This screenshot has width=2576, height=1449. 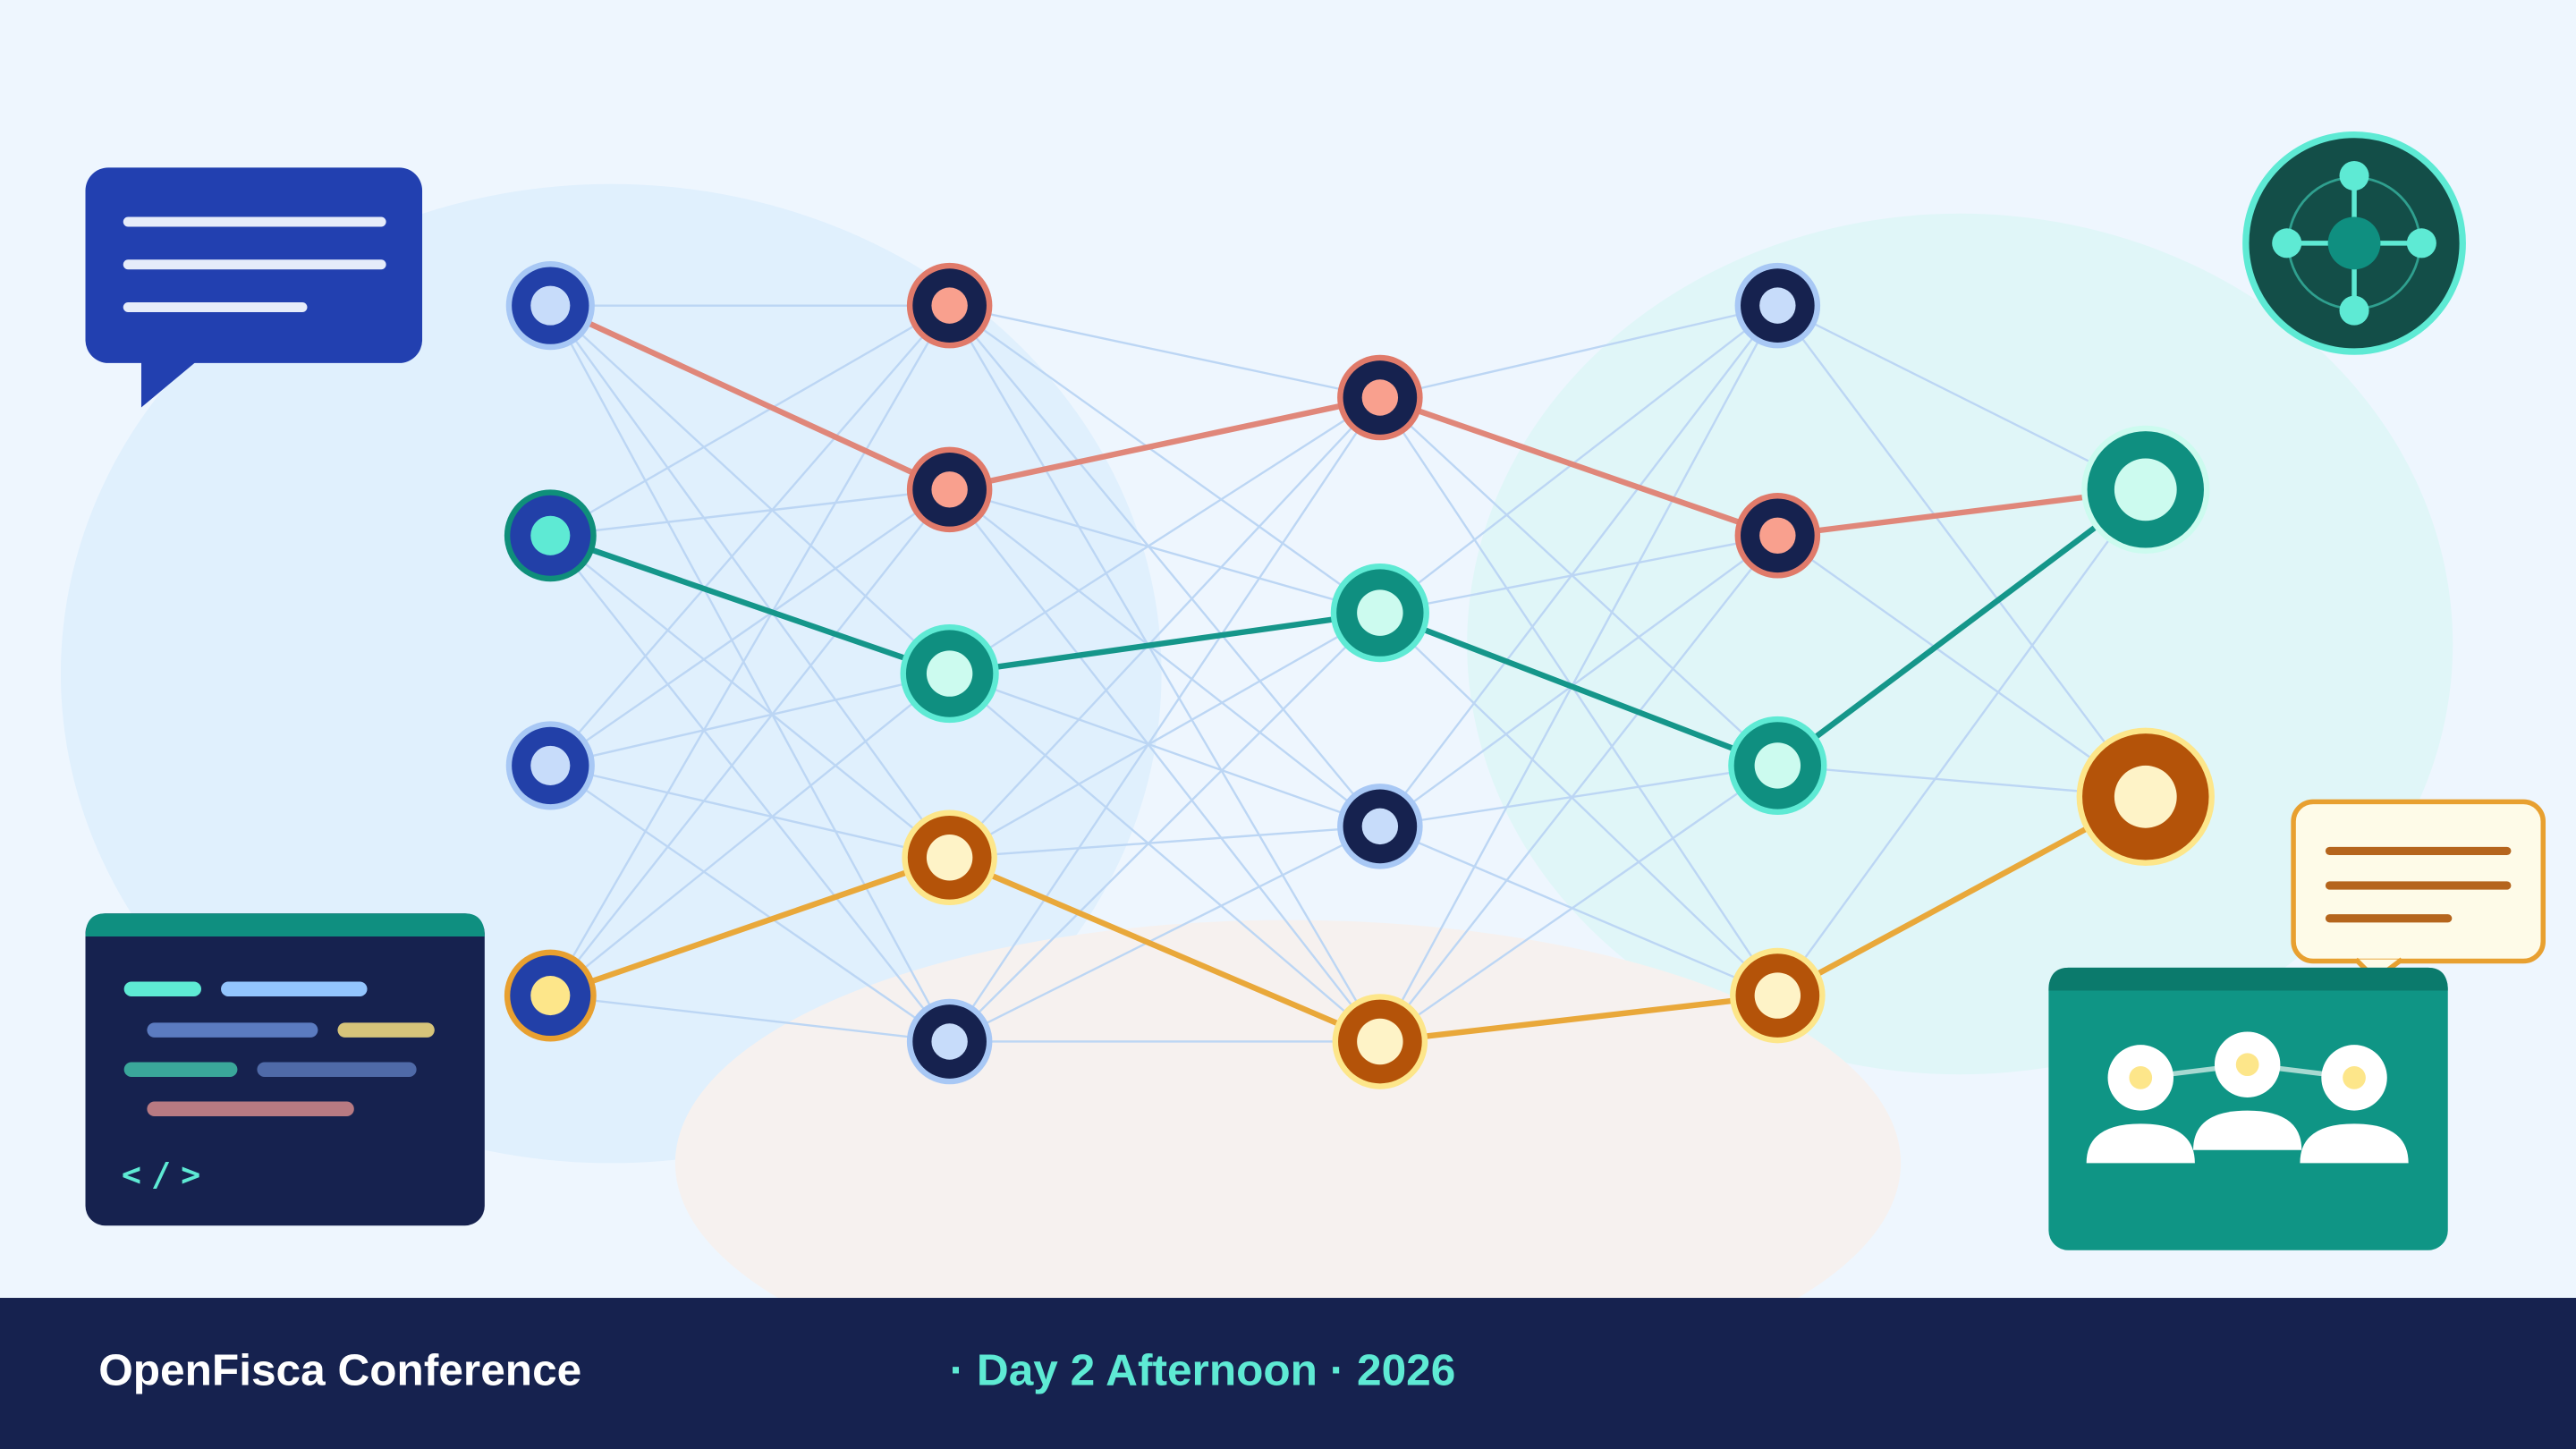 I want to click on bubble-tail, so click(x=170, y=383).